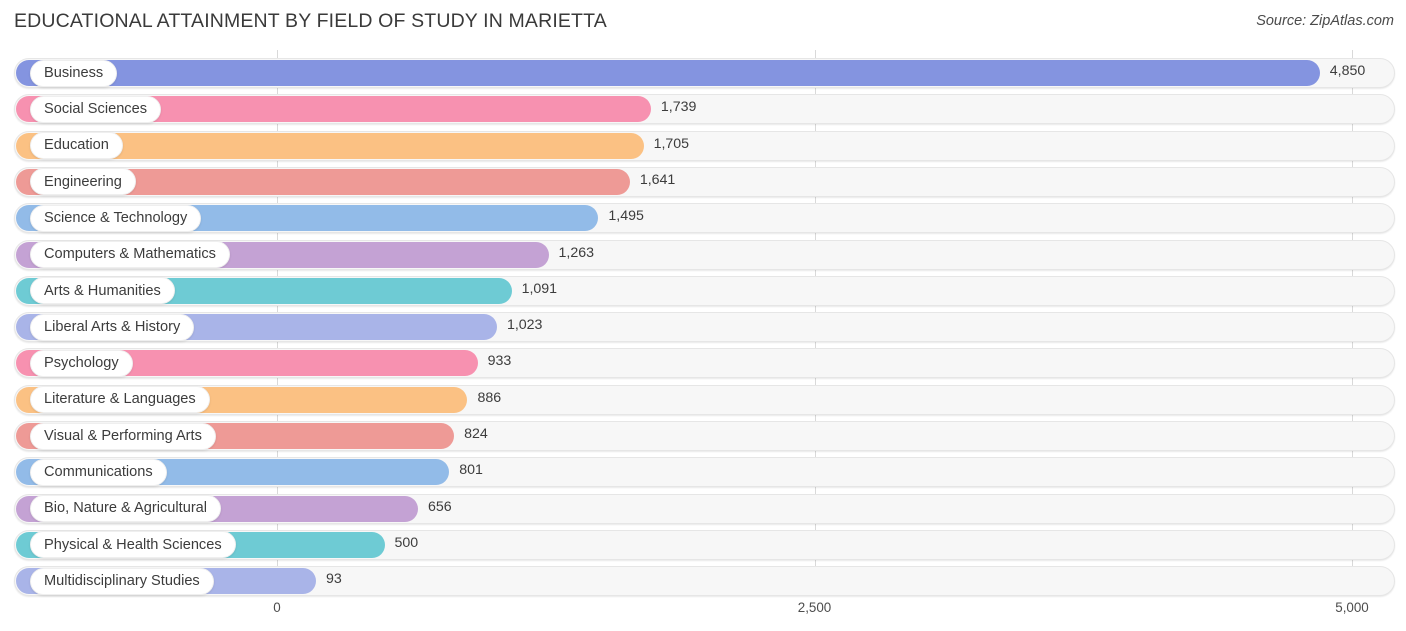 Image resolution: width=1406 pixels, height=631 pixels. I want to click on category-label: Education, so click(76, 145).